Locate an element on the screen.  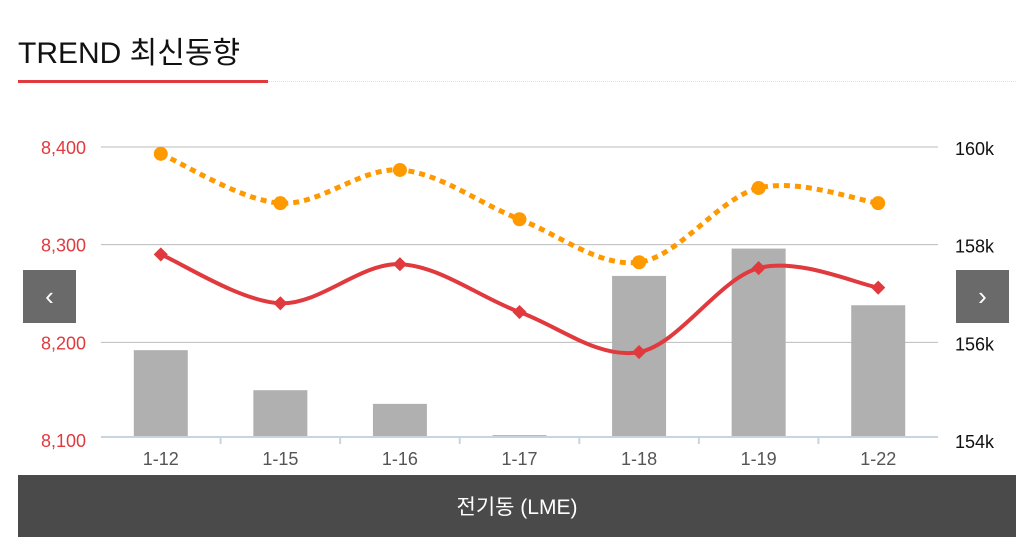
x-tick-label: 1-19 is located at coordinates (759, 459).